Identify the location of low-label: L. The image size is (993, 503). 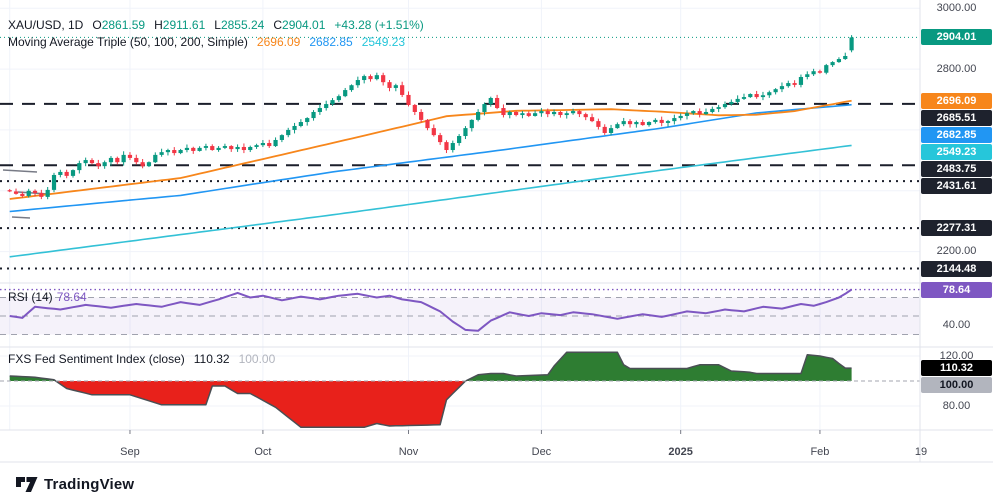
(217, 25).